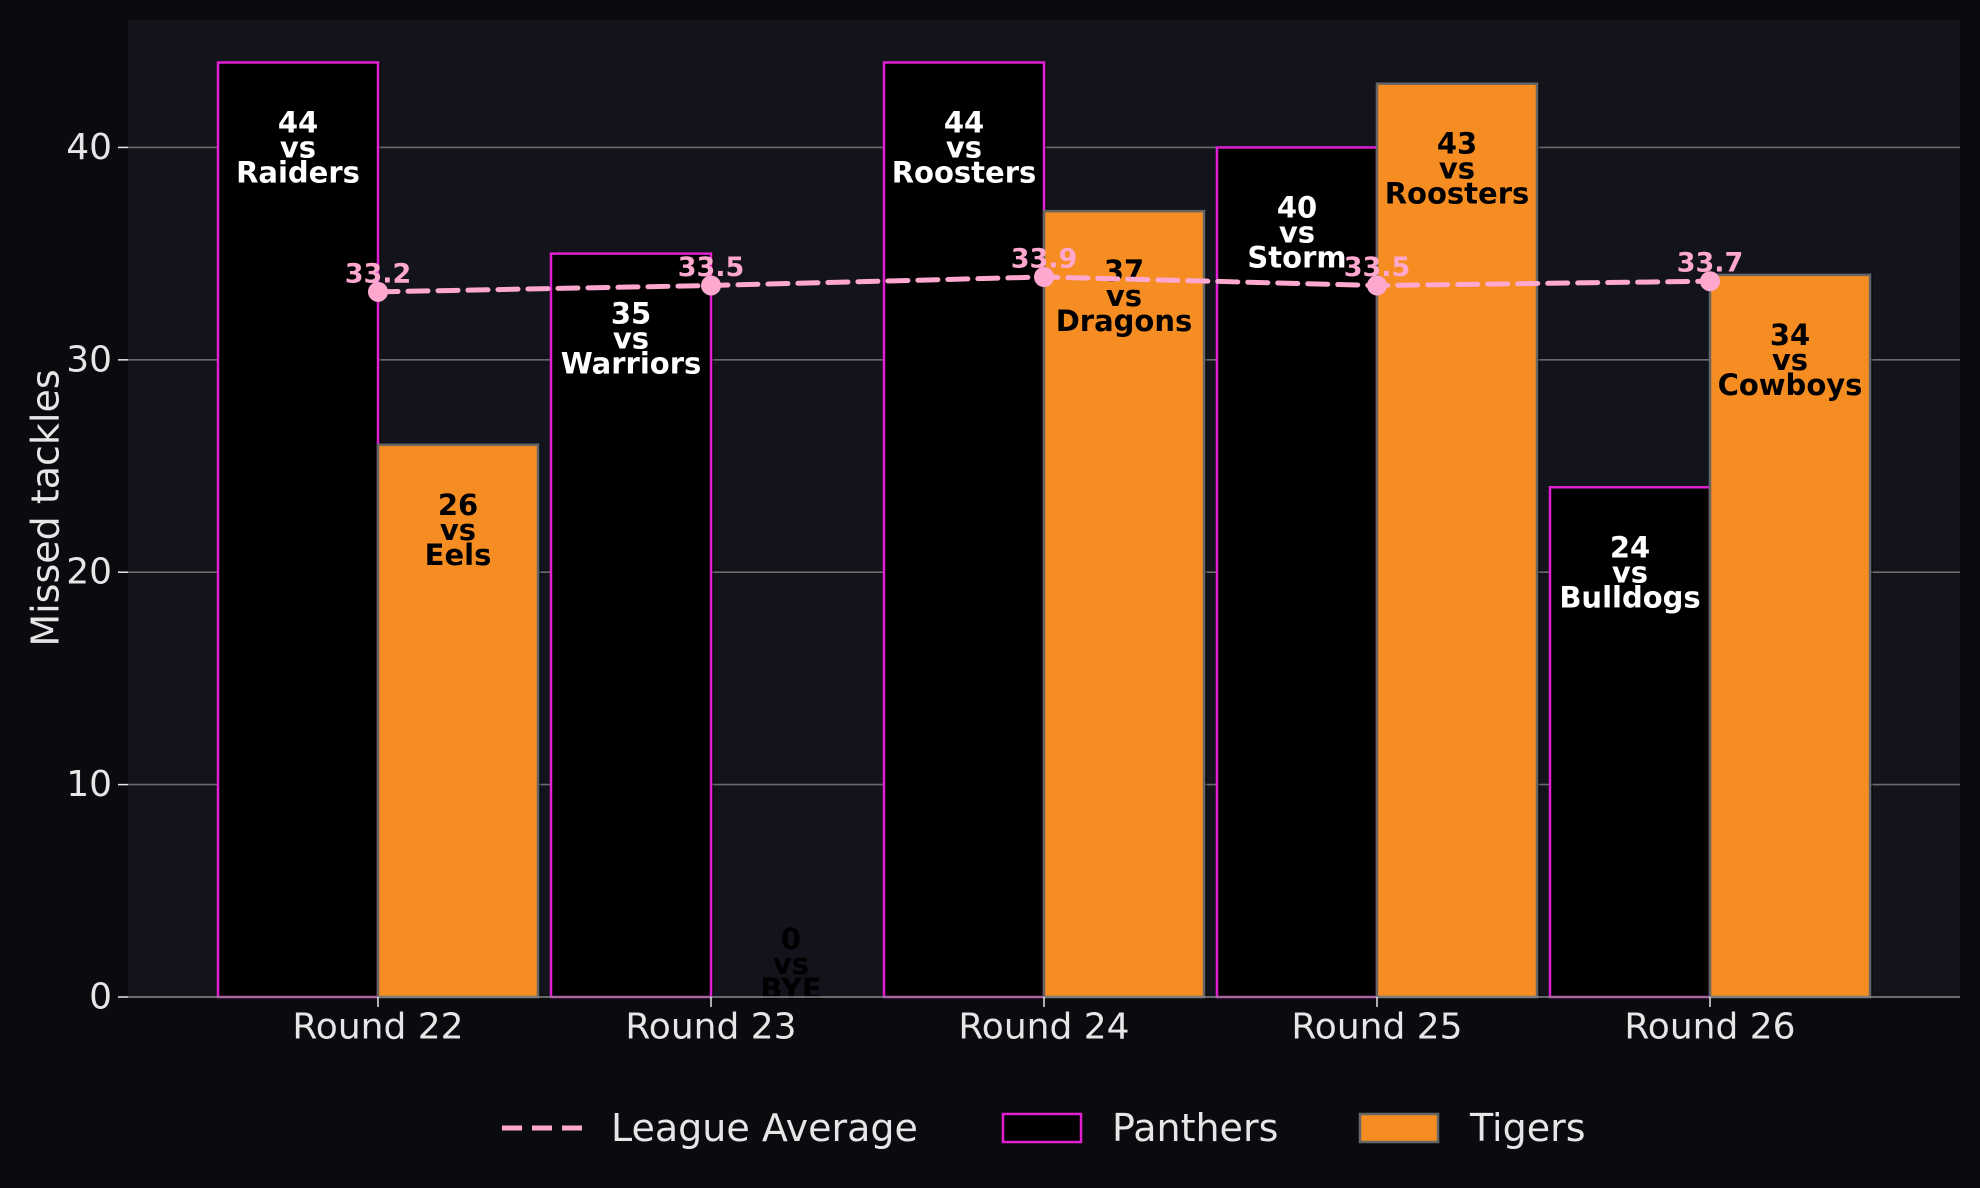  What do you see at coordinates (458, 555) in the screenshot?
I see `tigers-bar-label: Eels` at bounding box center [458, 555].